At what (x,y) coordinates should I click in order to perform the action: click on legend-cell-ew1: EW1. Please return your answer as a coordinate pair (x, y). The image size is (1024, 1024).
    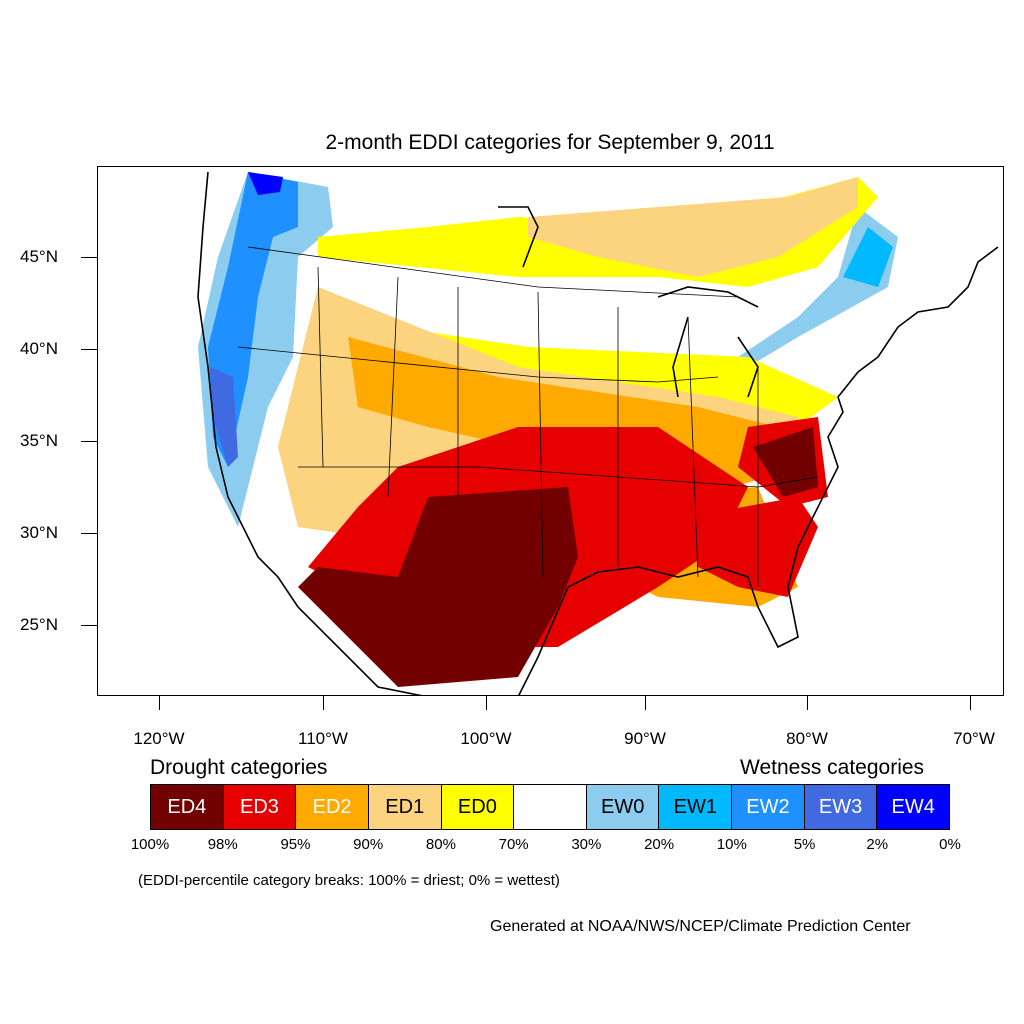
    Looking at the image, I should click on (696, 807).